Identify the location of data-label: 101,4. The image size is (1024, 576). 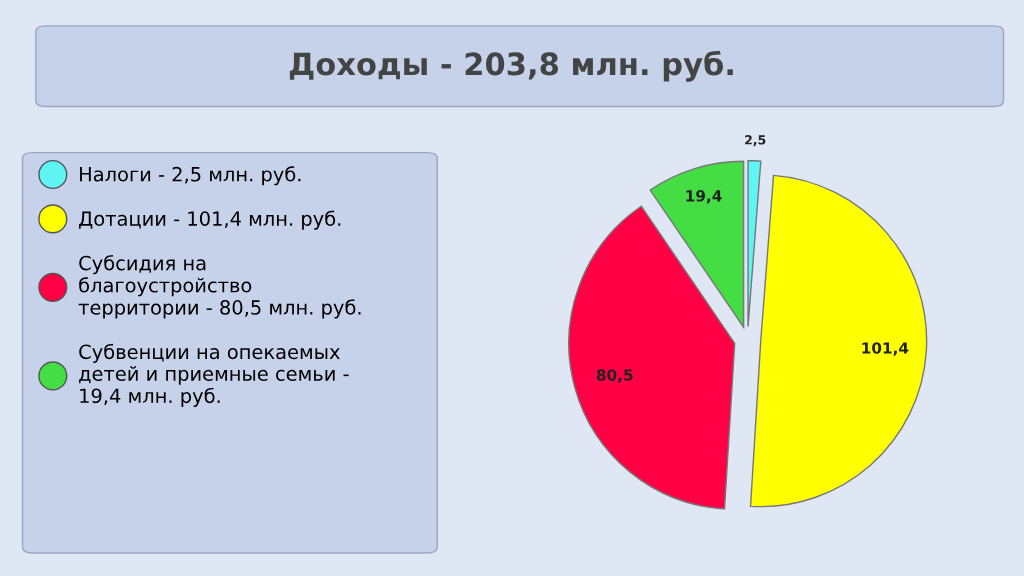
(885, 349).